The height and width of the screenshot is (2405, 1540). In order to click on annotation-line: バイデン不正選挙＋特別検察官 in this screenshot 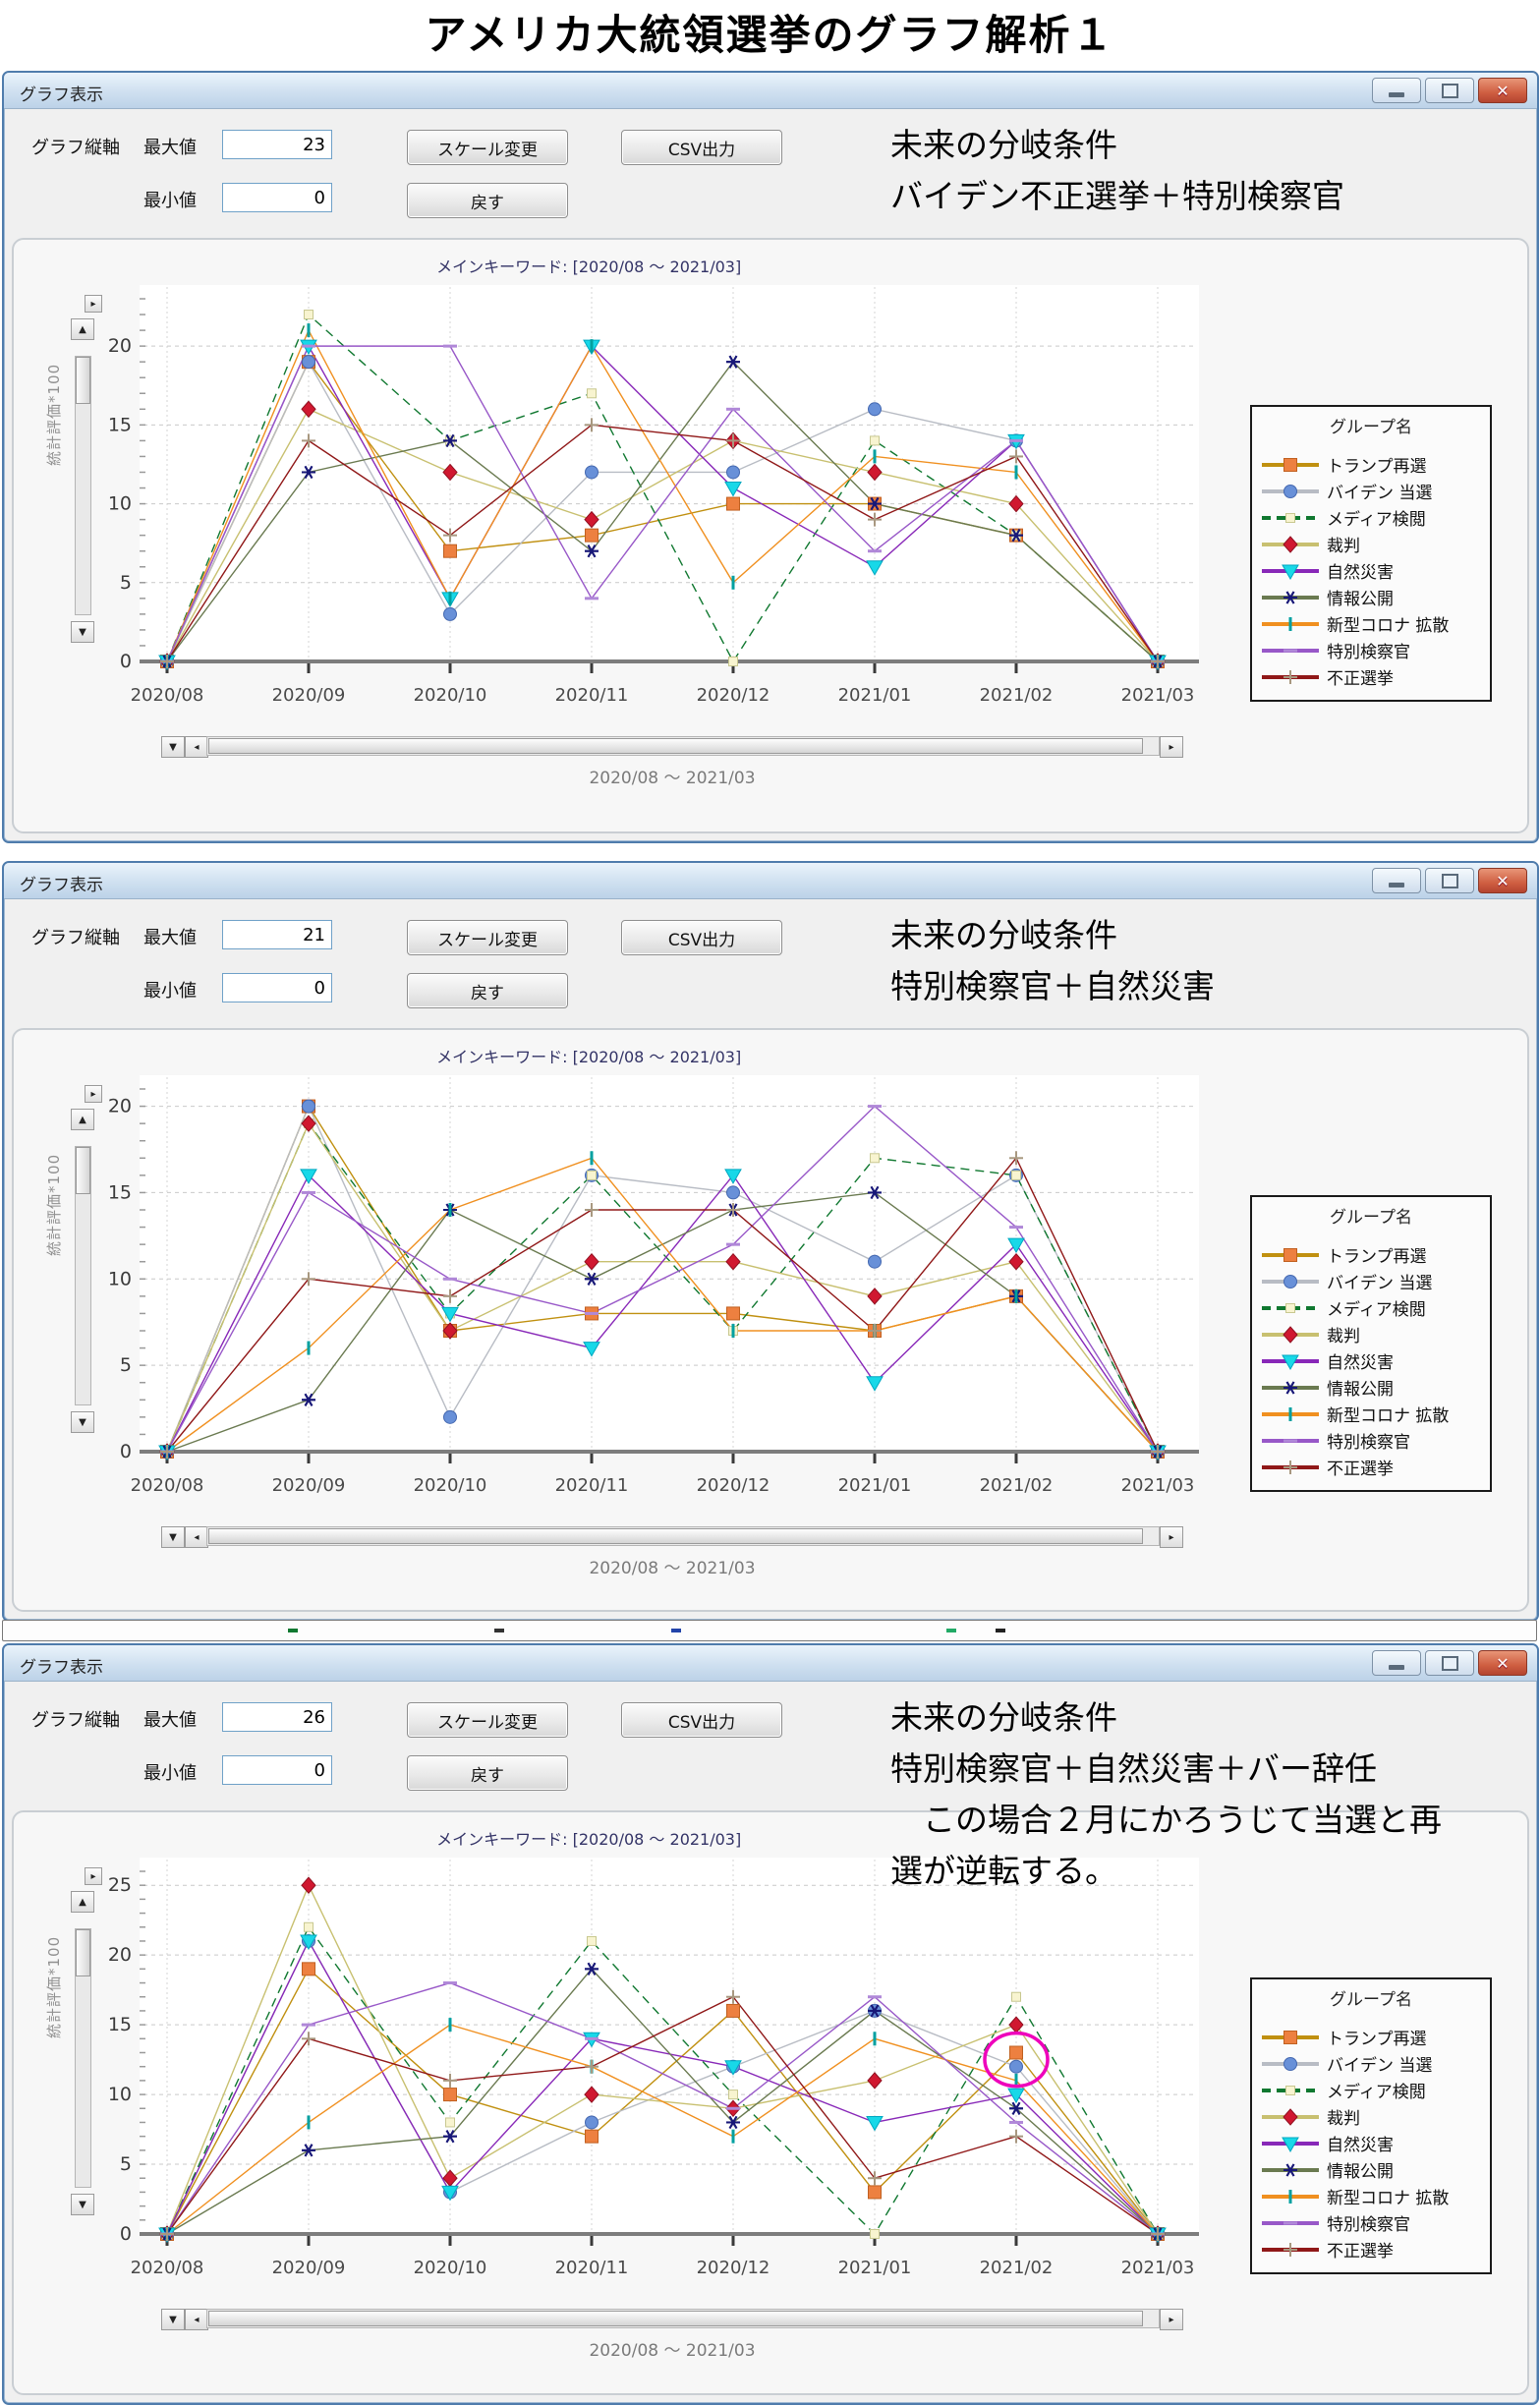, I will do `click(1117, 196)`.